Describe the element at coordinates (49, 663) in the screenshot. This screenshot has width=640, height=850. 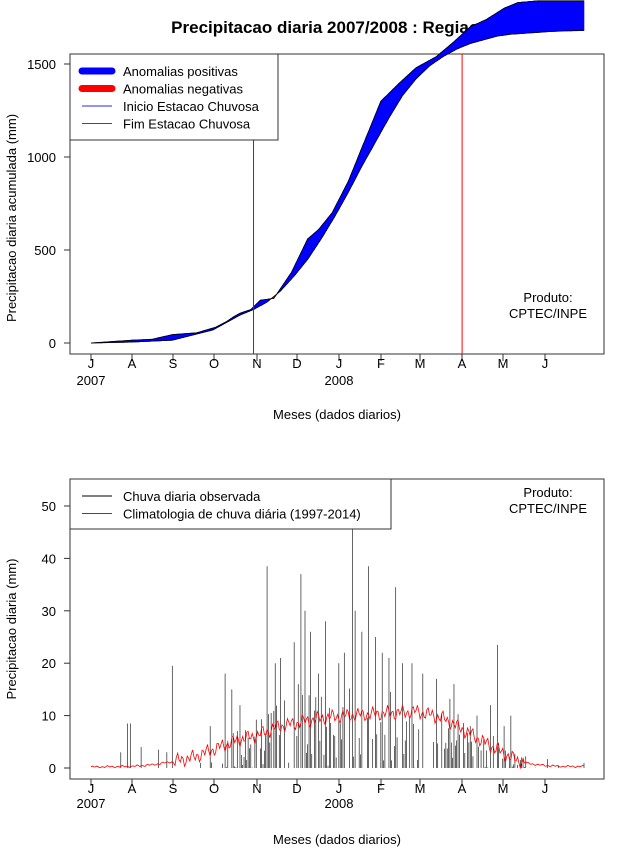
I see `y-tick-label: 20` at that location.